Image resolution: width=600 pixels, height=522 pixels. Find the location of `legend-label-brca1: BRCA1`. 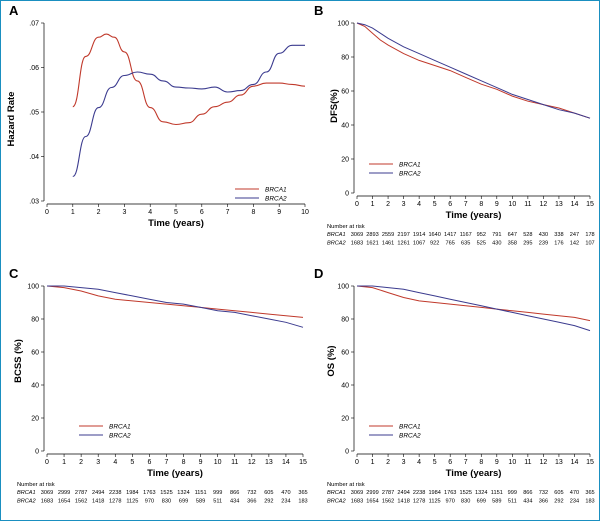

legend-label-brca1: BRCA1 is located at coordinates (120, 426).